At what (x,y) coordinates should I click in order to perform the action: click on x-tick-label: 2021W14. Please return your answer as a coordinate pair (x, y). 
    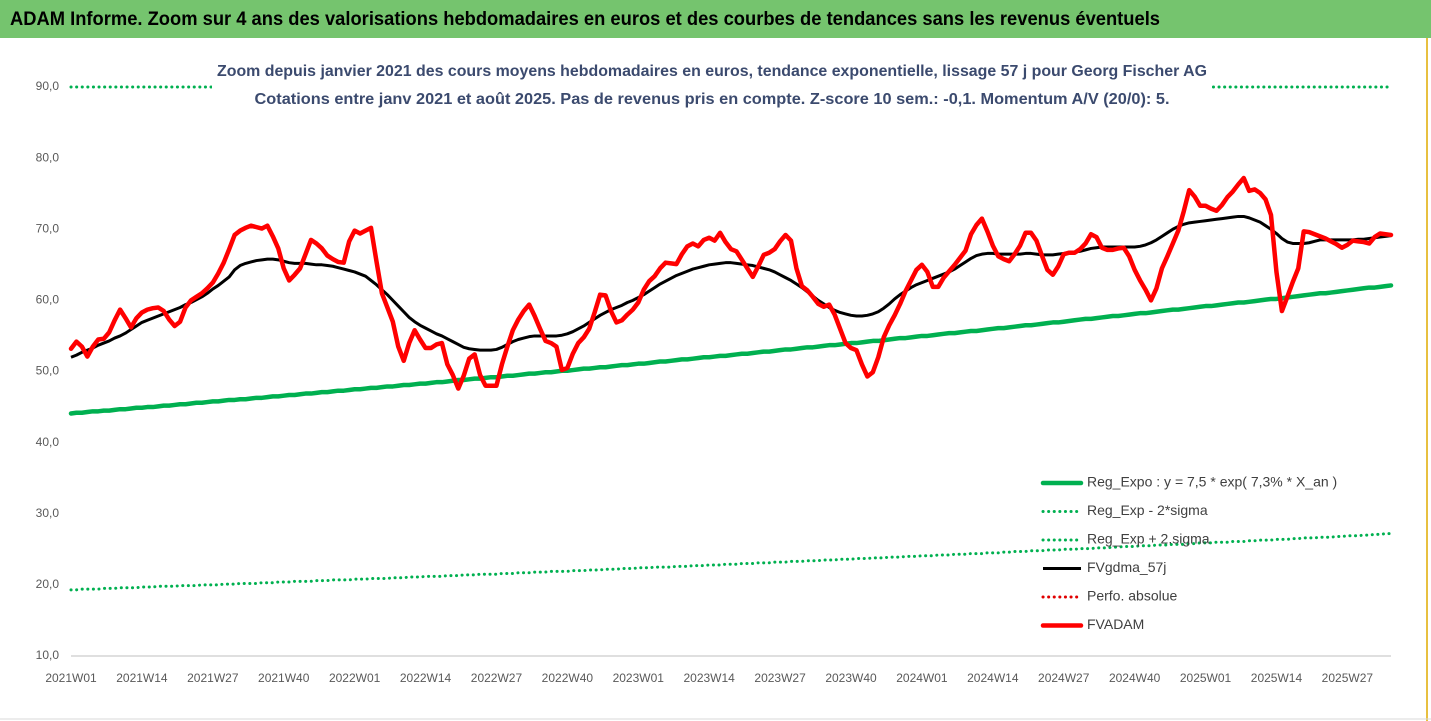
    Looking at the image, I should click on (142, 678).